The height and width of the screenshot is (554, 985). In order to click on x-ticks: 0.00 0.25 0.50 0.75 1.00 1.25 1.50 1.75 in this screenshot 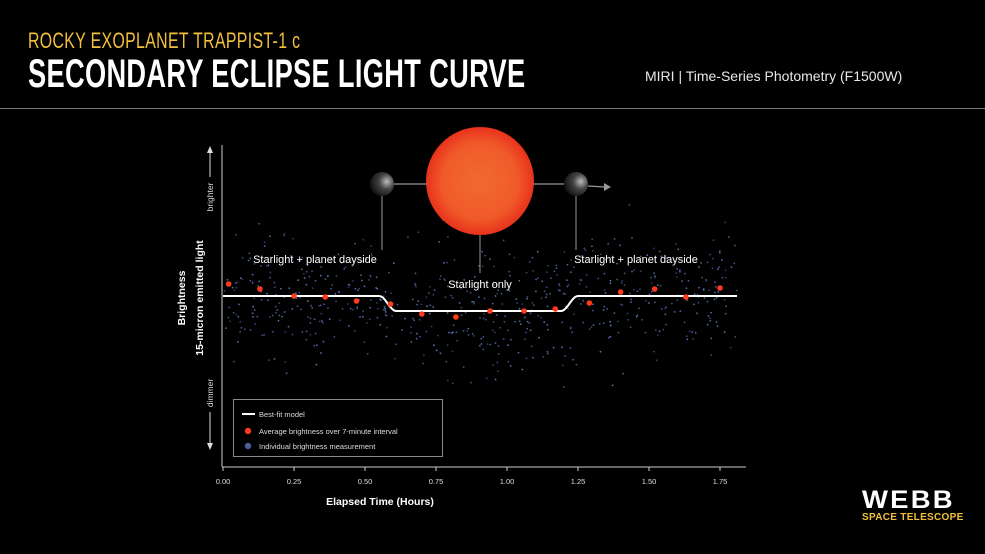, I will do `click(471, 476)`.